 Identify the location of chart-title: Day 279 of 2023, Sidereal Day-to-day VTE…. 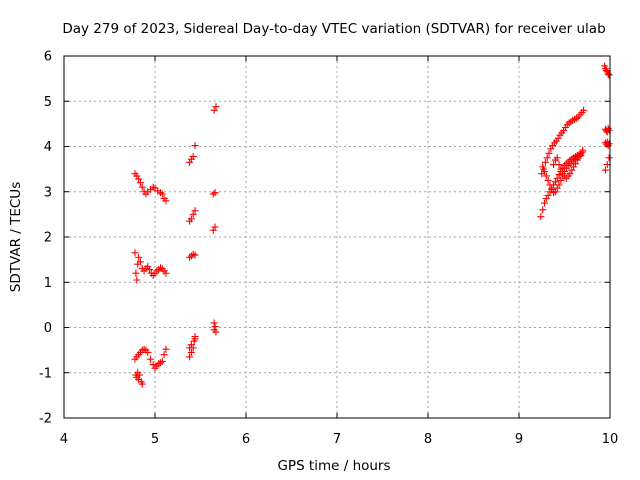
(333, 29).